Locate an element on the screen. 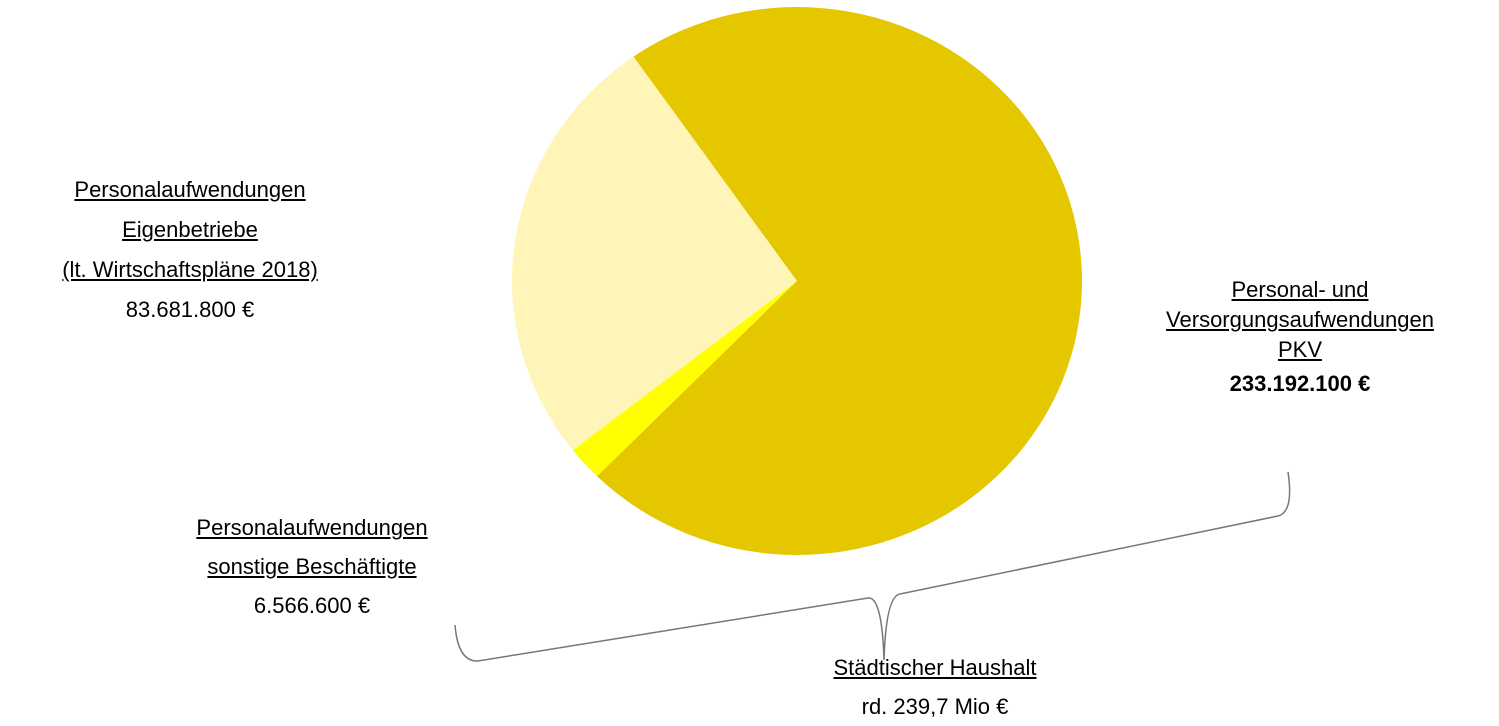  value-label: 83.681.800 € is located at coordinates (190, 309).